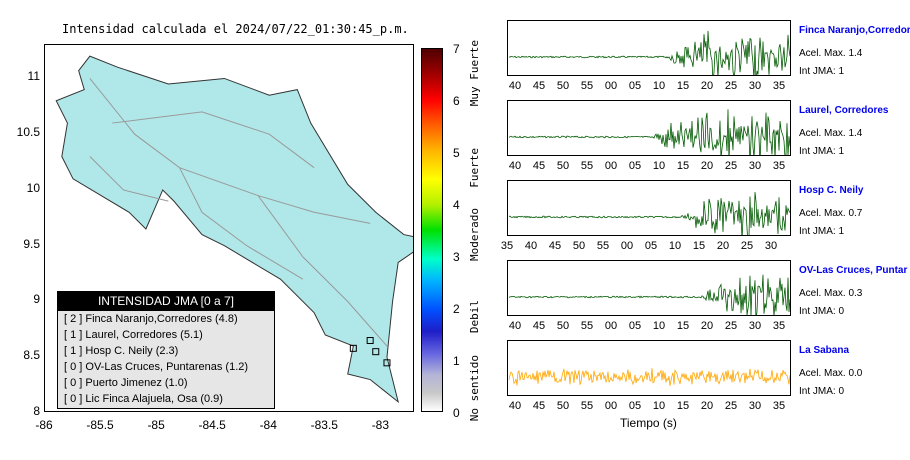  I want to click on colorbar-tick: 4, so click(456, 205).